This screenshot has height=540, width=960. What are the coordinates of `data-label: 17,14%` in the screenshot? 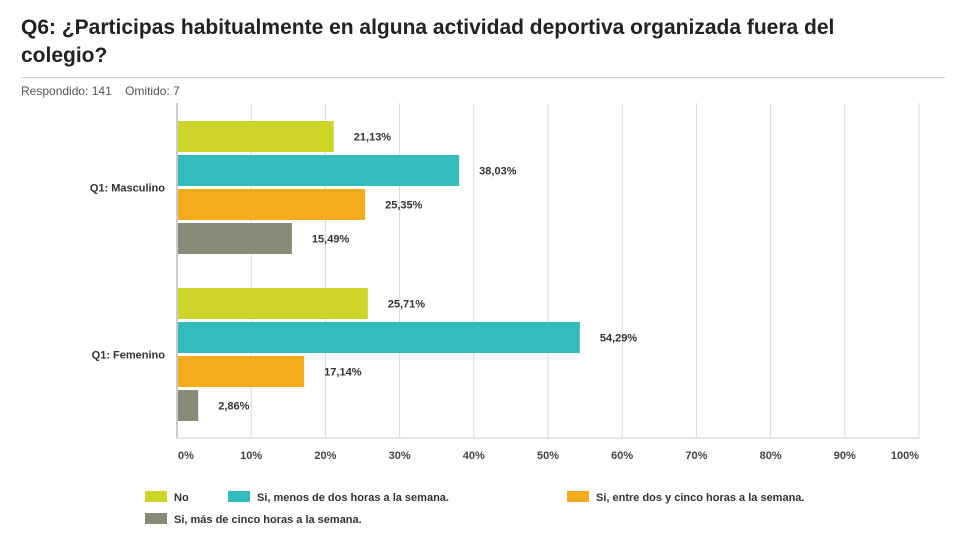 It's located at (343, 373).